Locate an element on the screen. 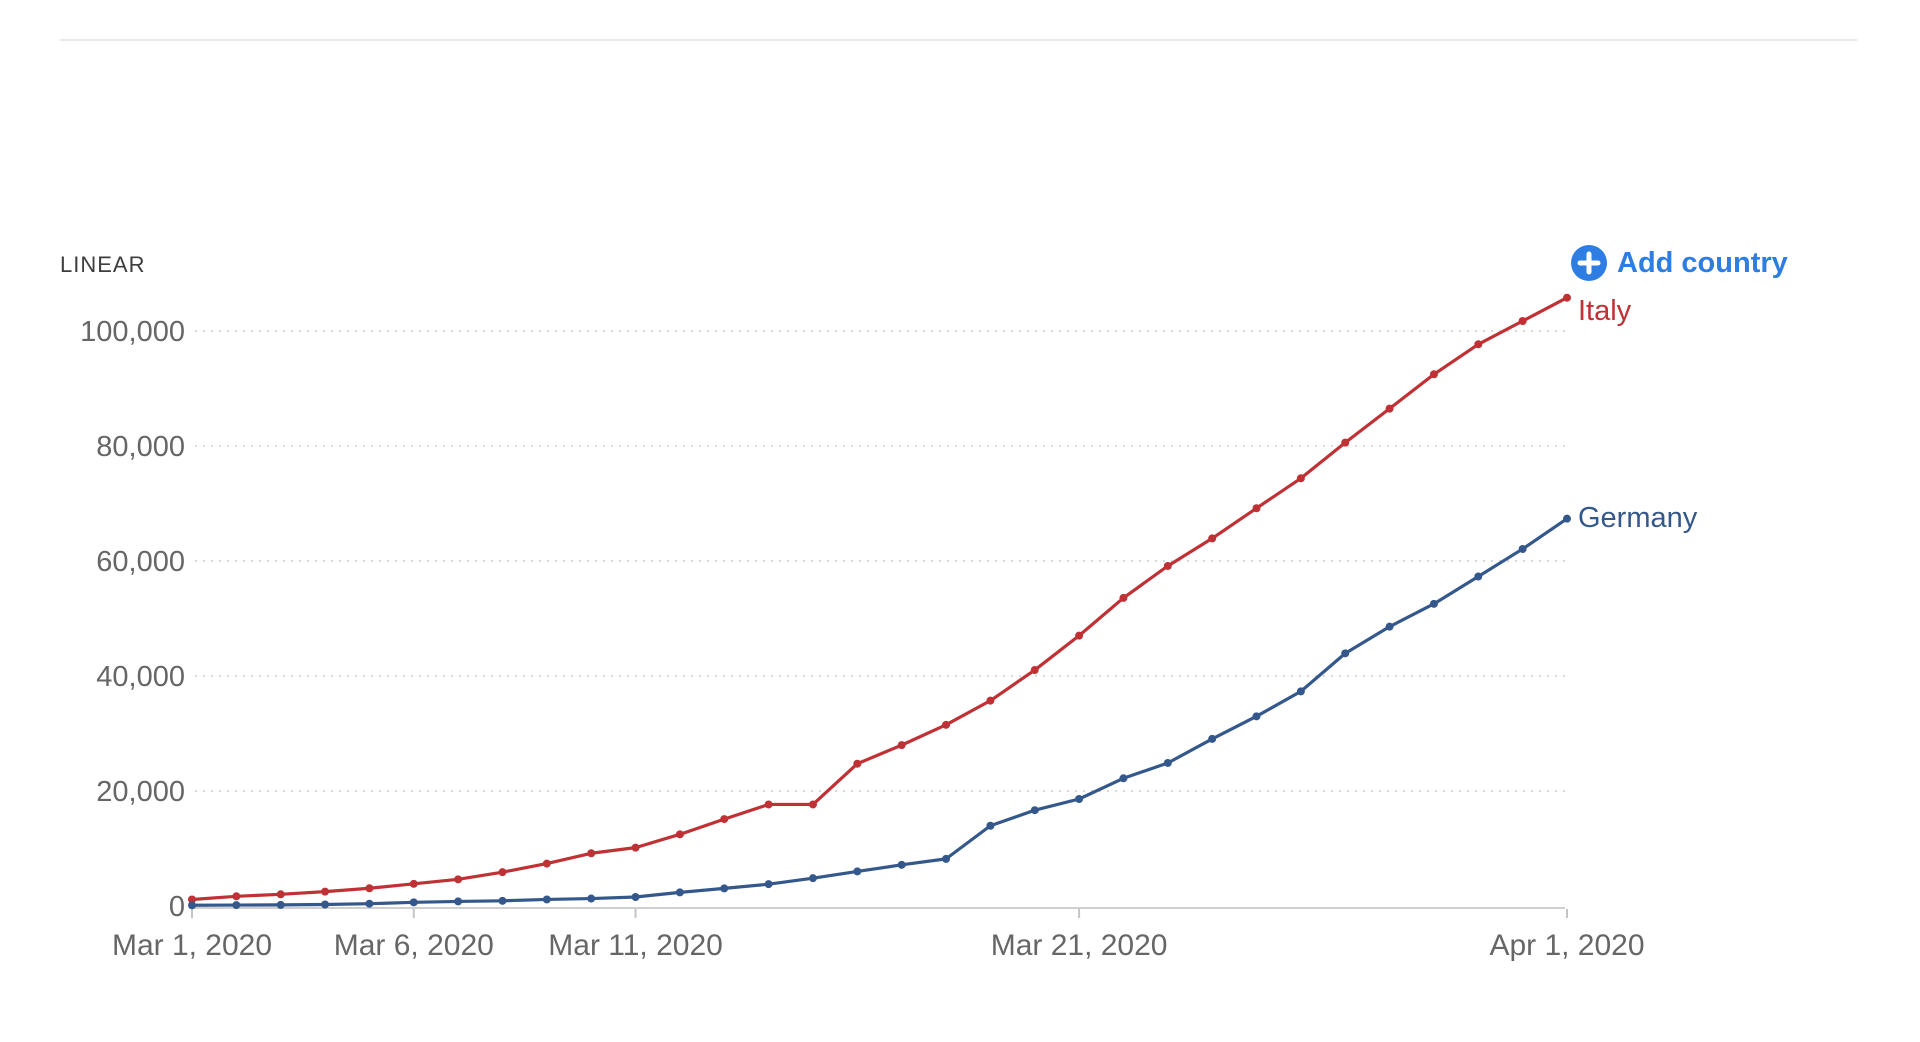 This screenshot has width=1920, height=1042. add-country-label: Add country is located at coordinates (1702, 262).